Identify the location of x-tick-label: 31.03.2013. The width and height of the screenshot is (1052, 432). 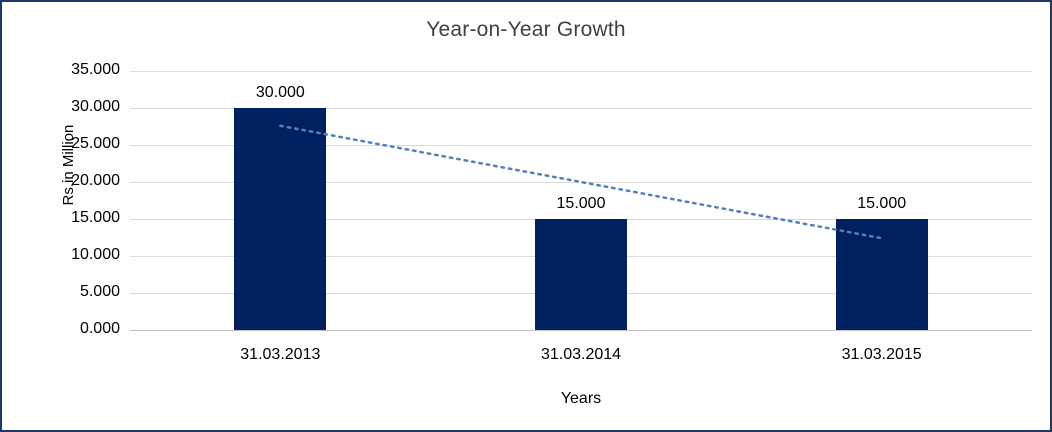
(280, 354).